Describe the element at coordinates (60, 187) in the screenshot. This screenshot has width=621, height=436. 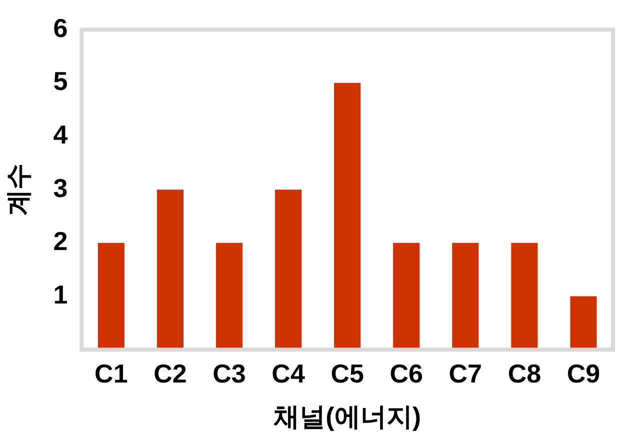
I see `y-tick-label: 3` at that location.